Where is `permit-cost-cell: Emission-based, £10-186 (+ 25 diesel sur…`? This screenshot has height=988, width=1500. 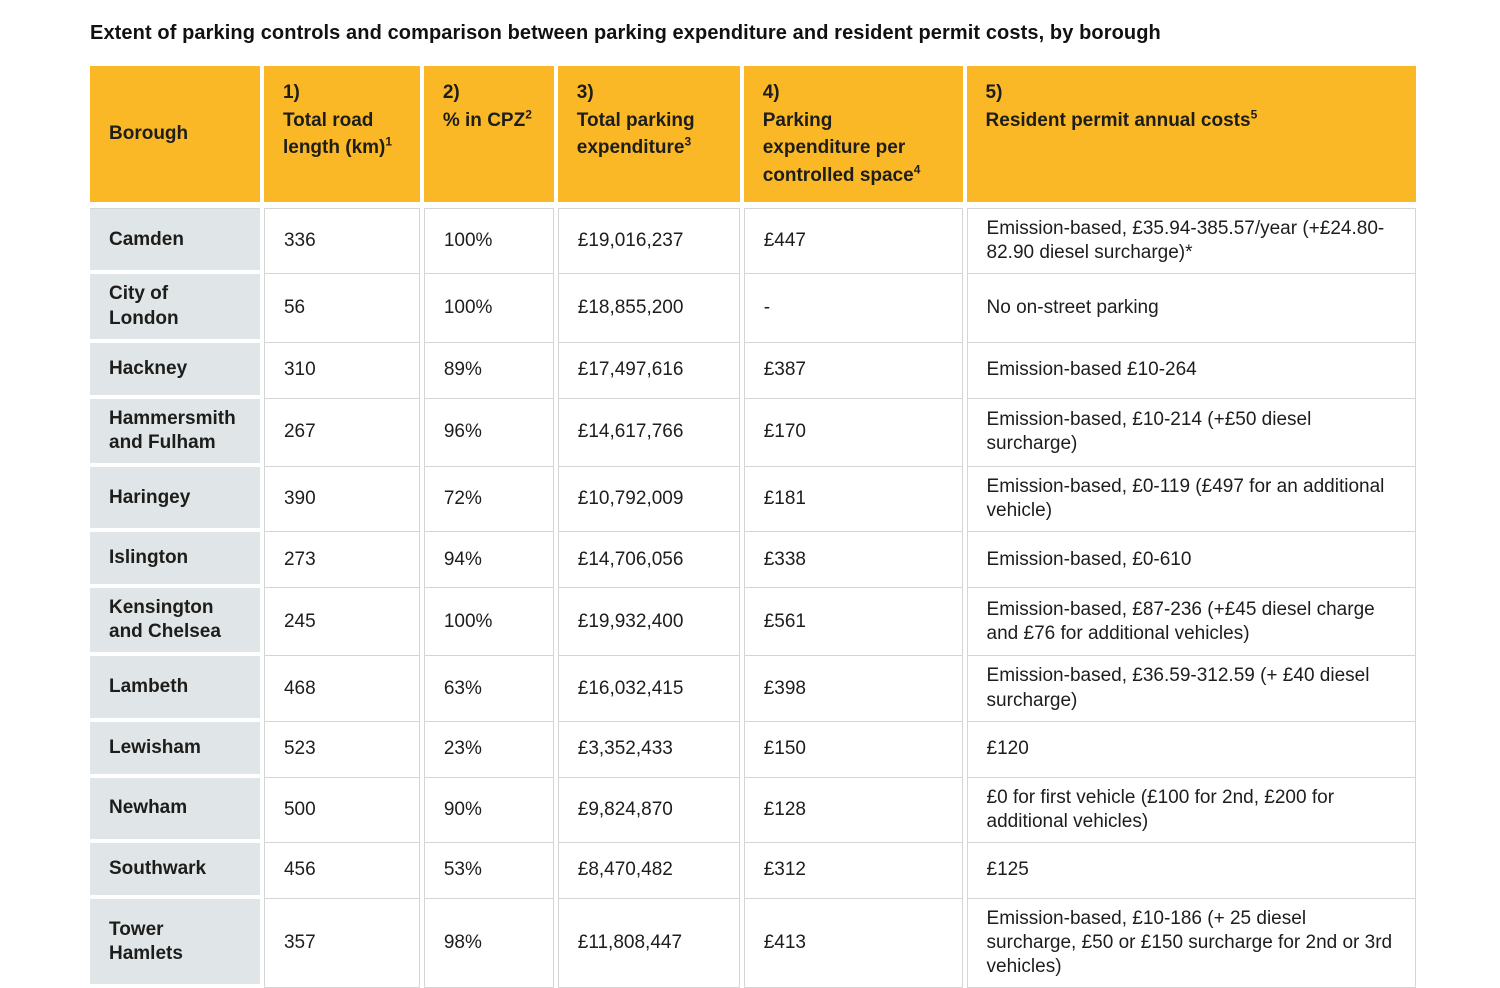 permit-cost-cell: Emission-based, £10-186 (+ 25 diesel sur… is located at coordinates (1191, 943).